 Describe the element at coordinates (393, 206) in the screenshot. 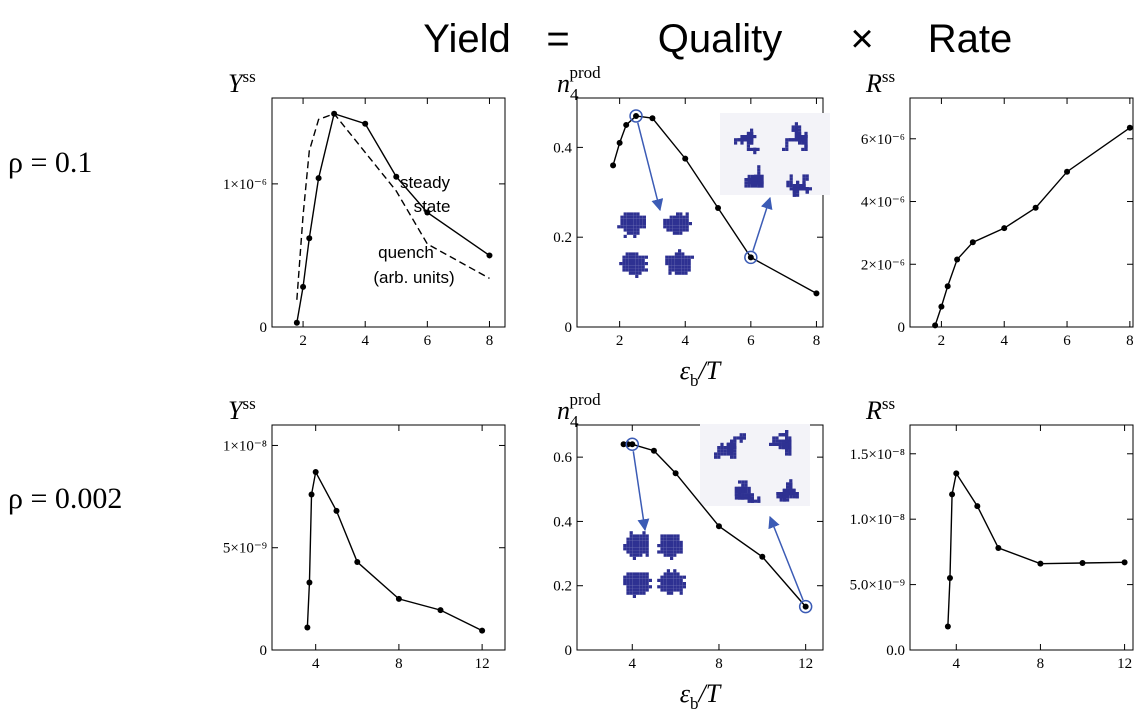

I see `series-line` at that location.